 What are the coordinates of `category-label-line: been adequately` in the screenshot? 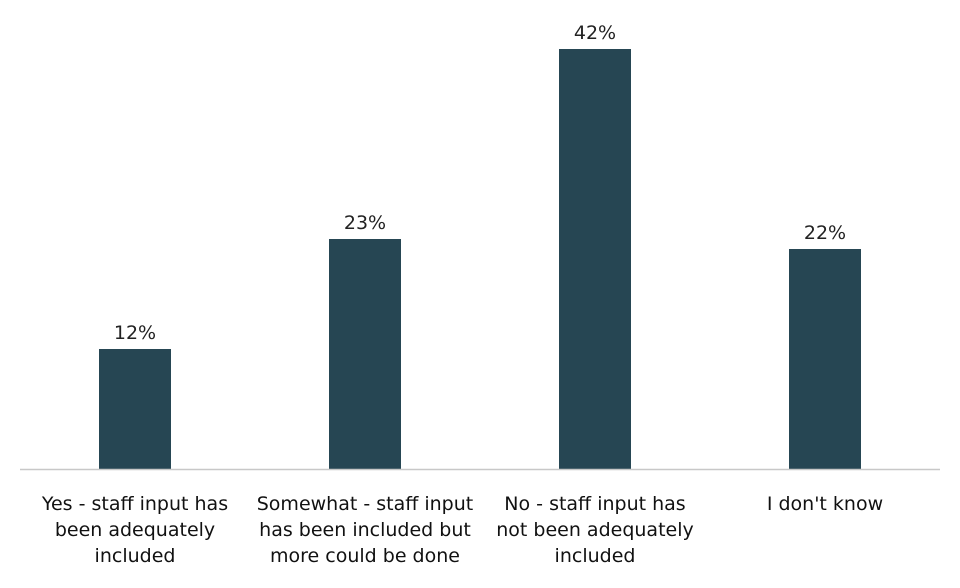 It's located at (135, 530).